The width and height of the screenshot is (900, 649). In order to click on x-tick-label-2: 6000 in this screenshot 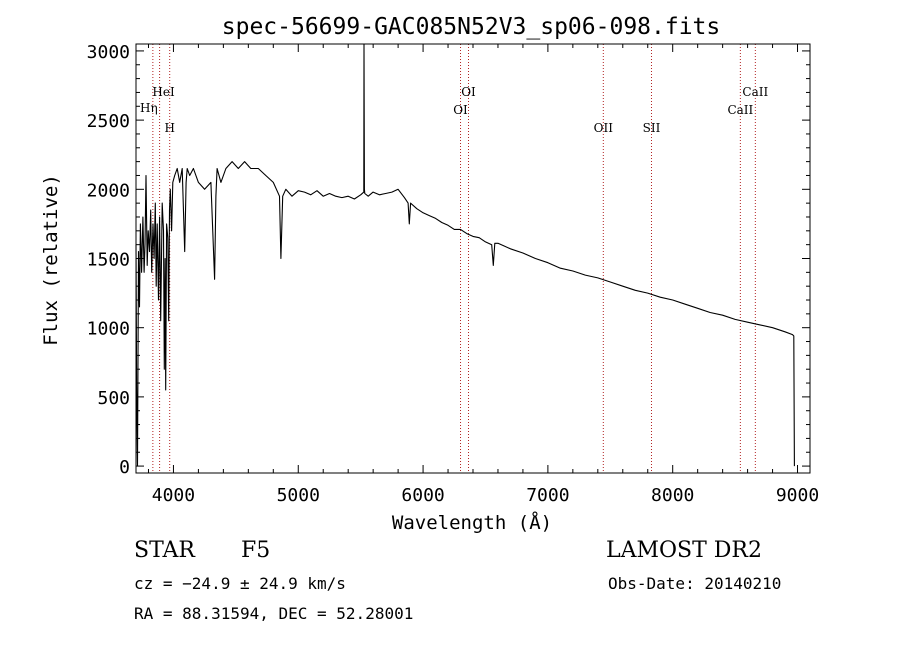, I will do `click(422, 495)`.